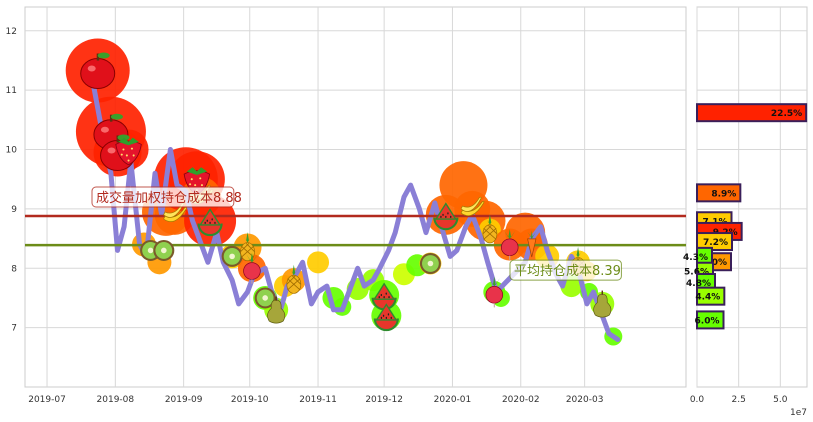  Describe the element at coordinates (169, 198) in the screenshot. I see `reference-label-text: 成交量加权持仓成本8.88` at that location.